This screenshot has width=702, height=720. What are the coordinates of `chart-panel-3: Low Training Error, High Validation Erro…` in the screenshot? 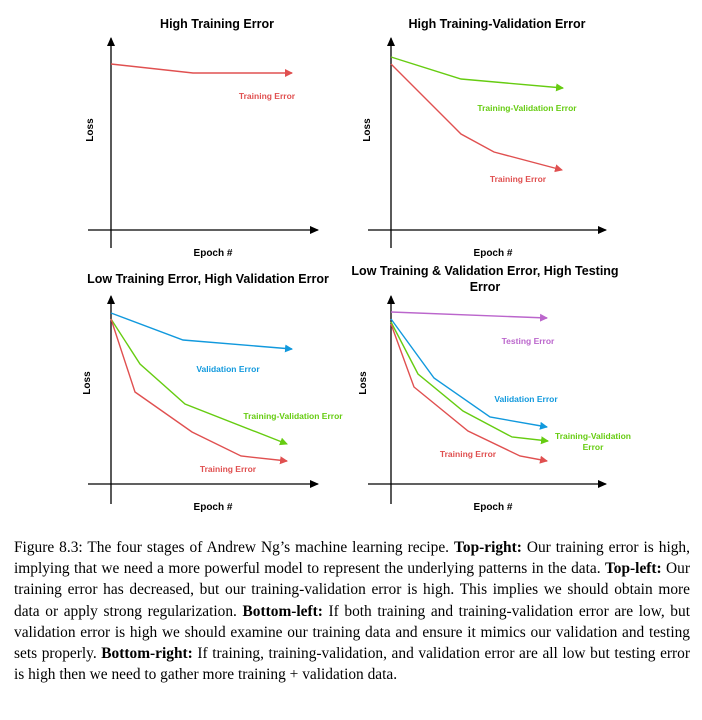 It's located at (212, 392).